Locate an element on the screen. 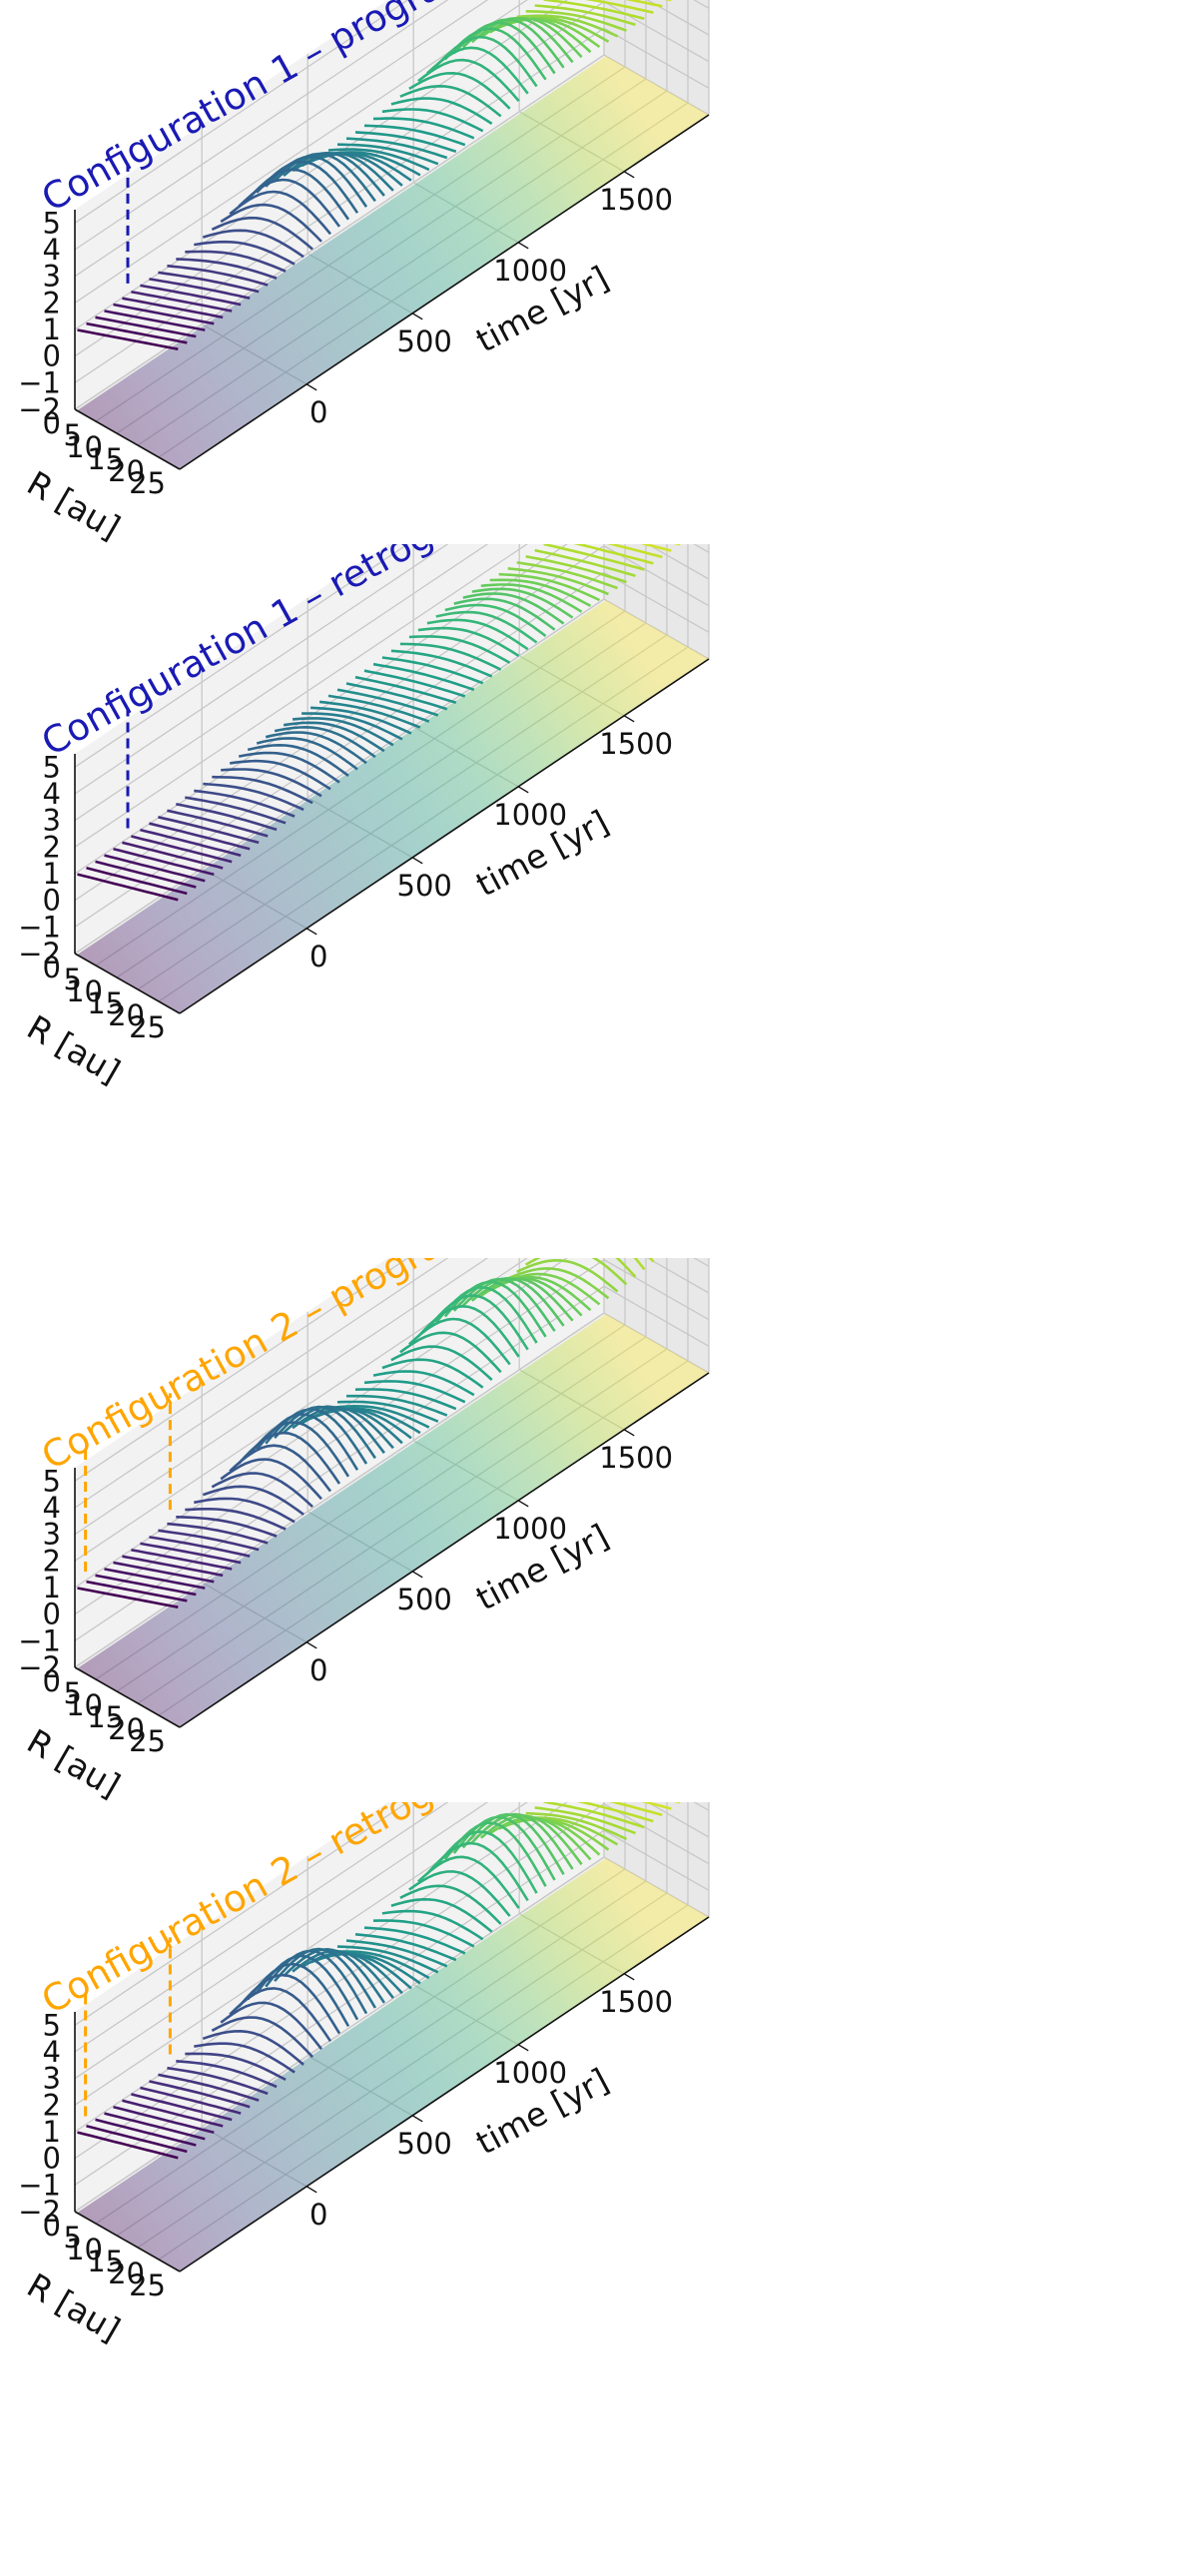 The width and height of the screenshot is (1198, 2576). r-tick-label: 10 is located at coordinates (84, 2249).